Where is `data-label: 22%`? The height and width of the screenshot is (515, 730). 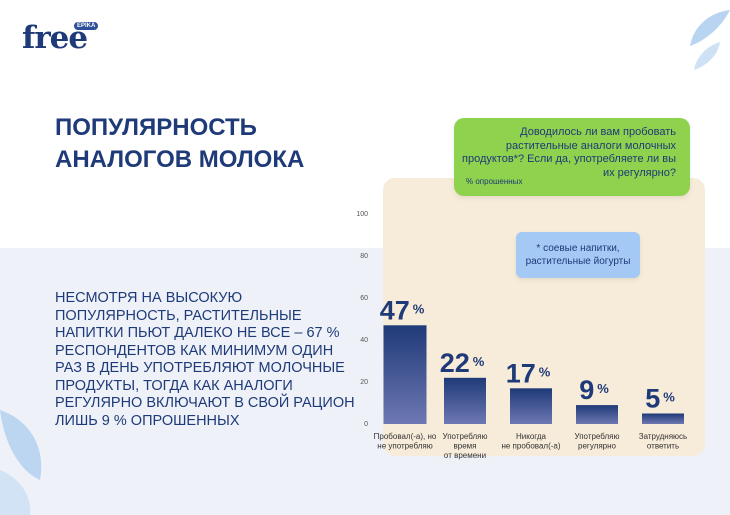 data-label: 22% is located at coordinates (462, 363).